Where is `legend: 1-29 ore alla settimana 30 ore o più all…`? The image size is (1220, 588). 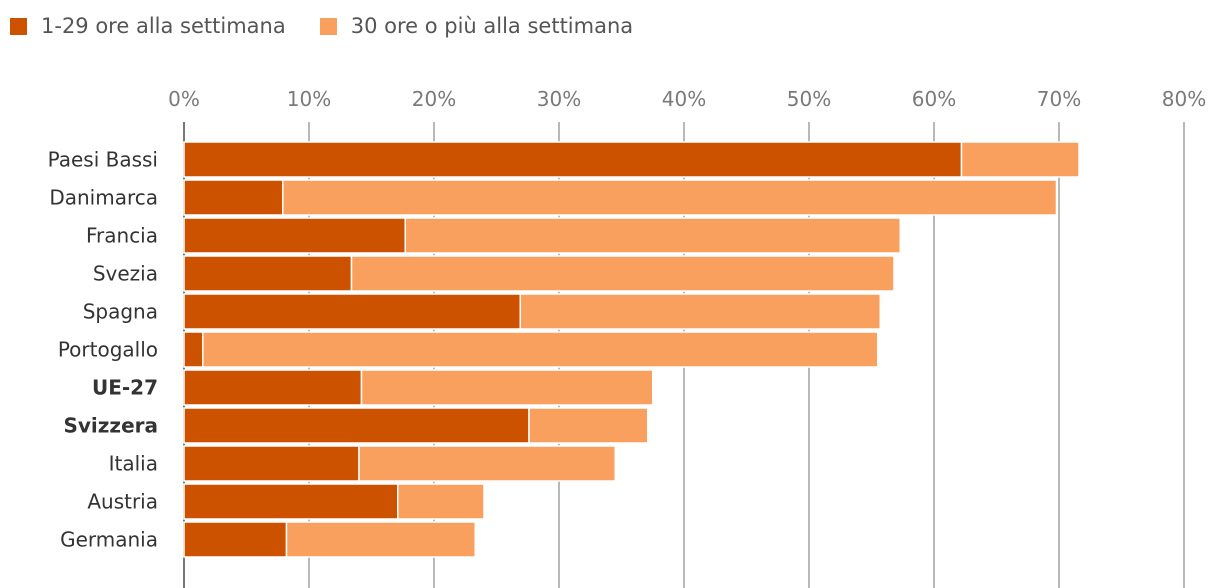 legend: 1-29 ore alla settimana 30 ore o più all… is located at coordinates (321, 26).